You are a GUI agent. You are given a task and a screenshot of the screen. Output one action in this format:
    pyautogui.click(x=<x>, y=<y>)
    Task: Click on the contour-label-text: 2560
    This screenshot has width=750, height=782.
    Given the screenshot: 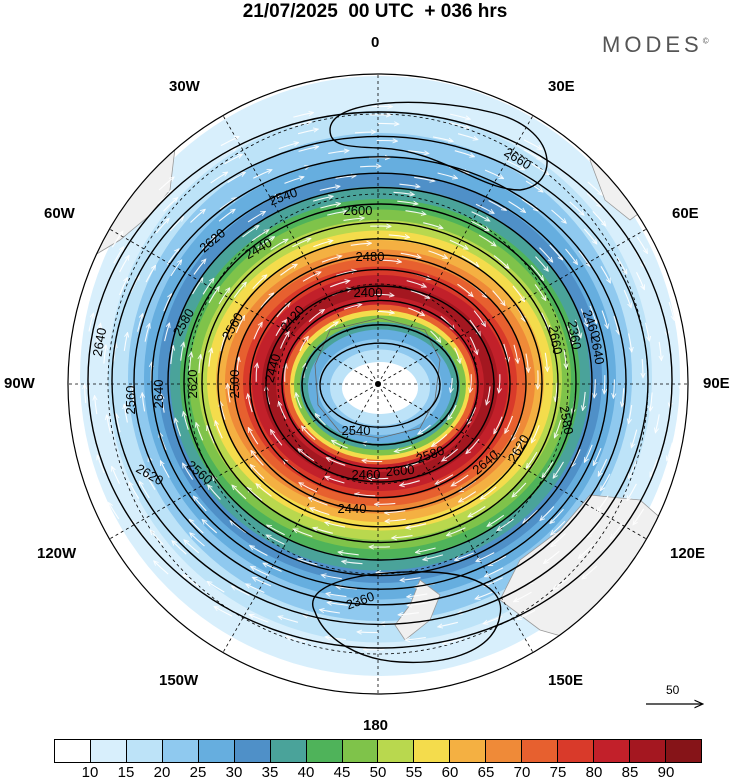 What is the action you would take?
    pyautogui.click(x=130, y=400)
    